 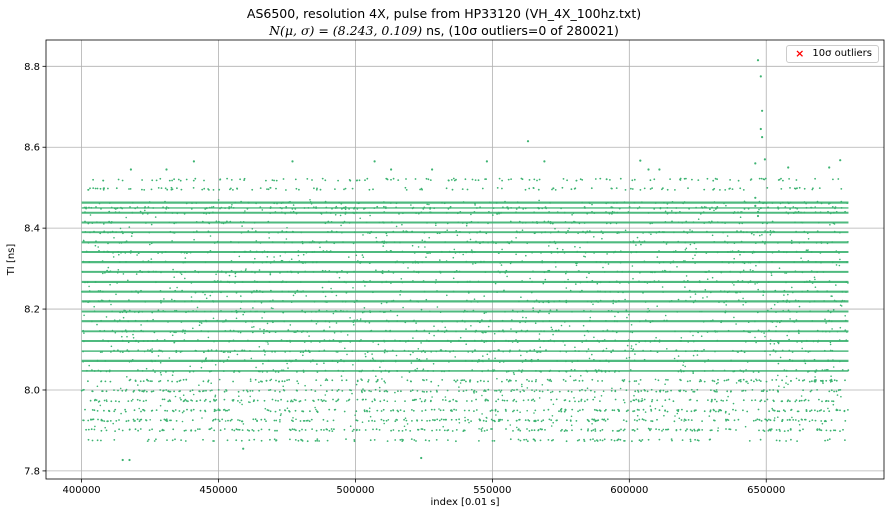 What do you see at coordinates (465, 232) in the screenshot?
I see `data-band` at bounding box center [465, 232].